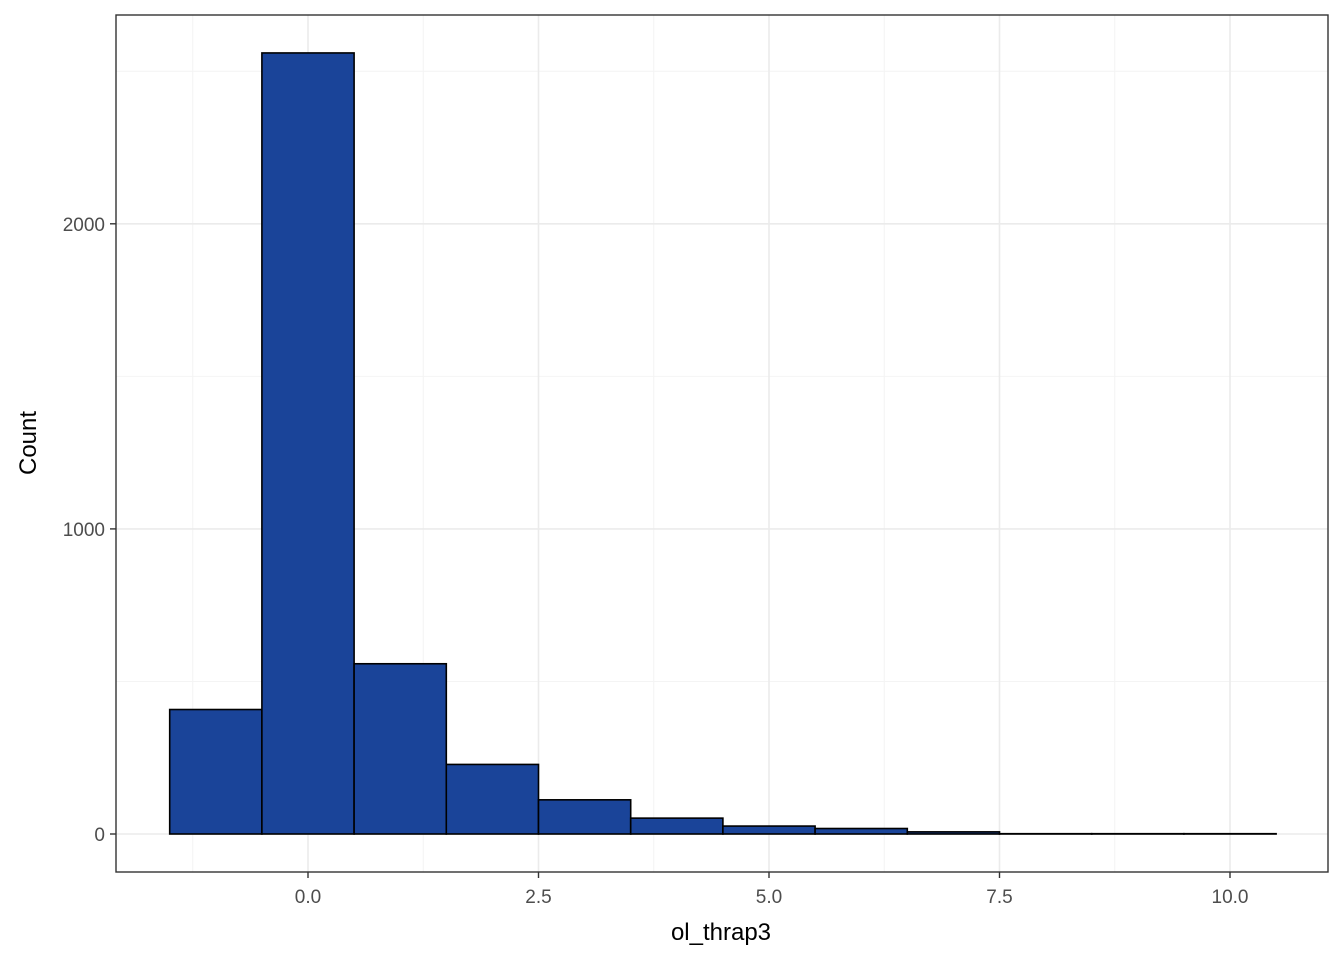 This screenshot has height=960, width=1344. I want to click on x-tick-label: 5.0, so click(769, 897).